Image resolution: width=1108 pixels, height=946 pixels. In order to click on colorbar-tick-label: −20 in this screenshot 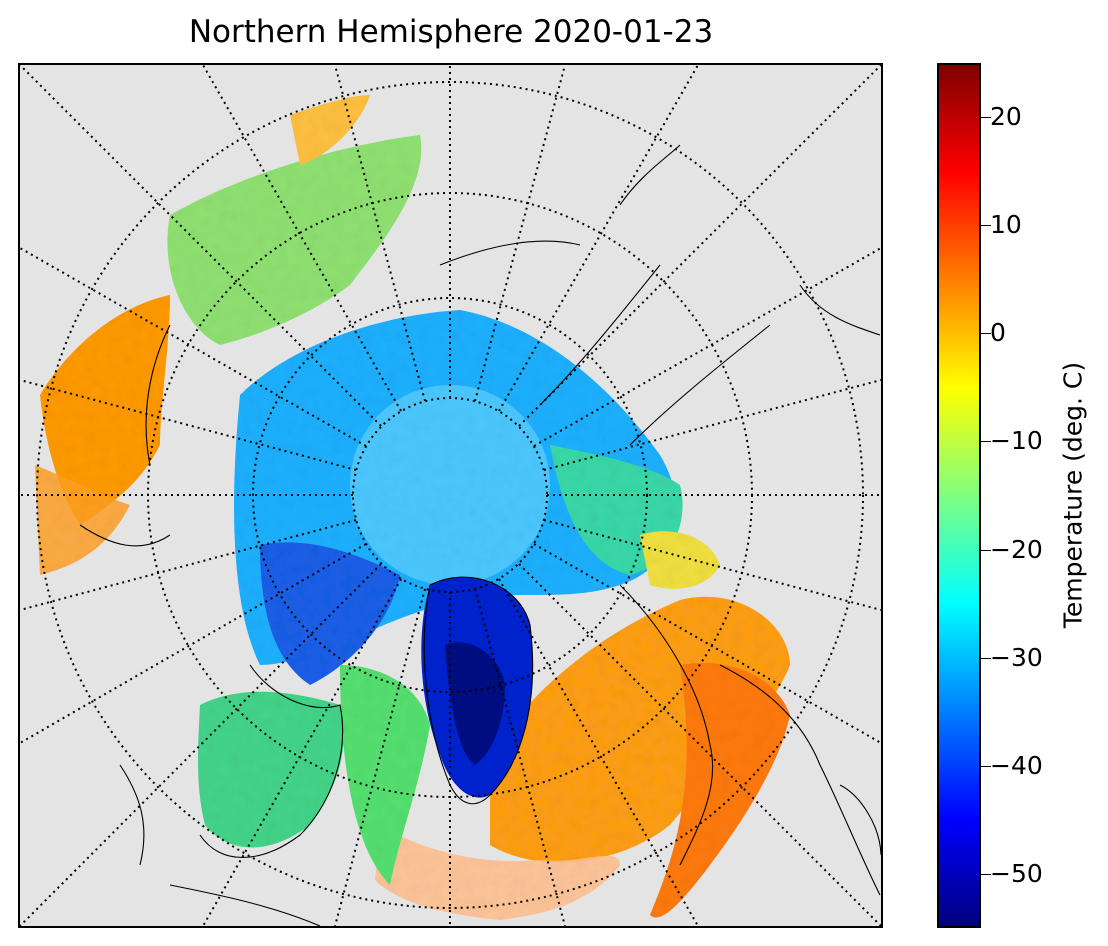, I will do `click(1016, 549)`.